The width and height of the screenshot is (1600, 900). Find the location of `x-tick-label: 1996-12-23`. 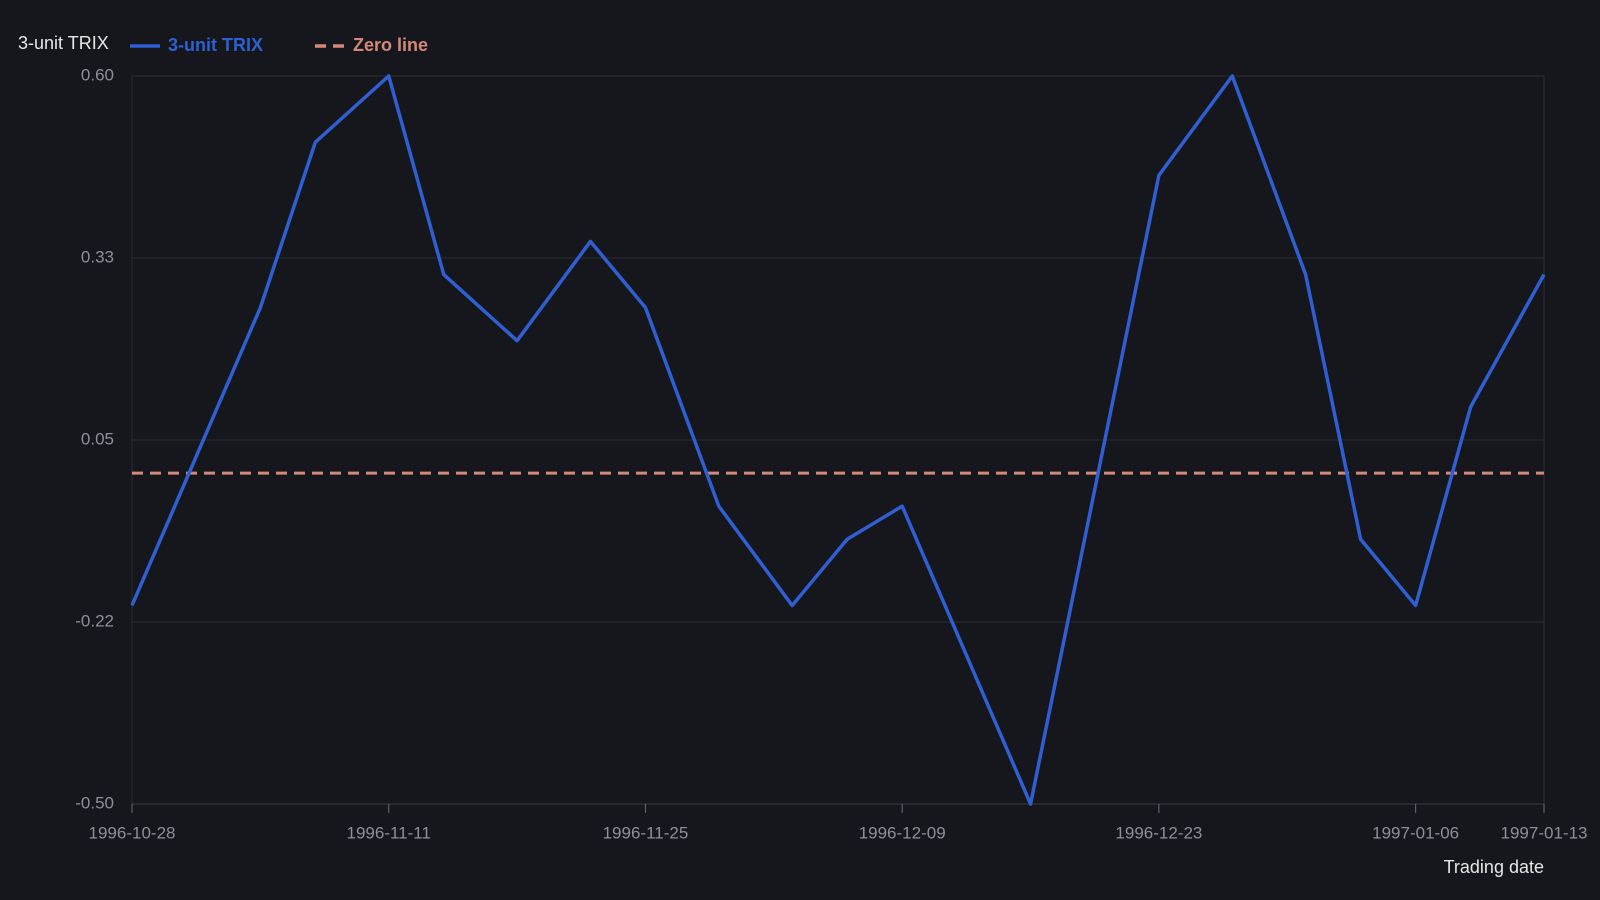

x-tick-label: 1996-12-23 is located at coordinates (1158, 832).